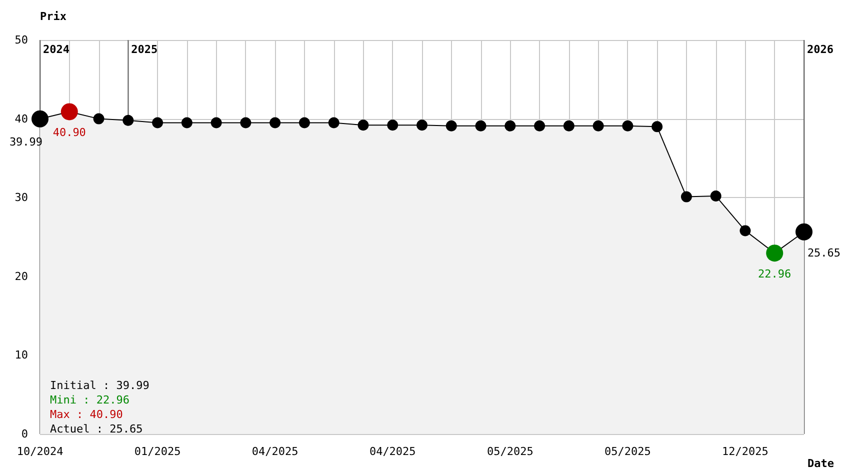 The image size is (844, 474). Describe the element at coordinates (775, 274) in the screenshot. I see `data-label: 22.96` at that location.